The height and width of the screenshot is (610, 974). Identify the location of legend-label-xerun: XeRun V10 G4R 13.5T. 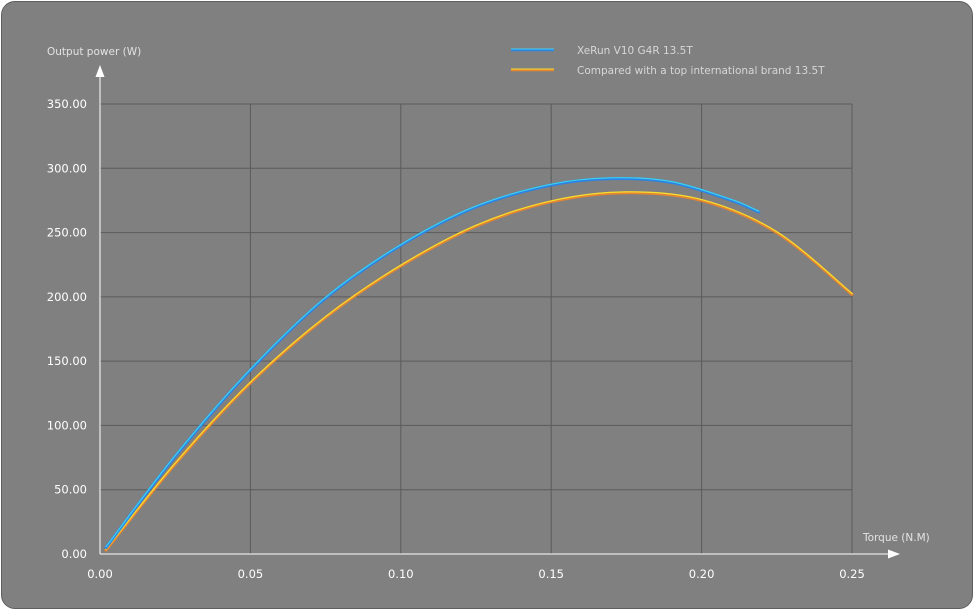
(635, 51).